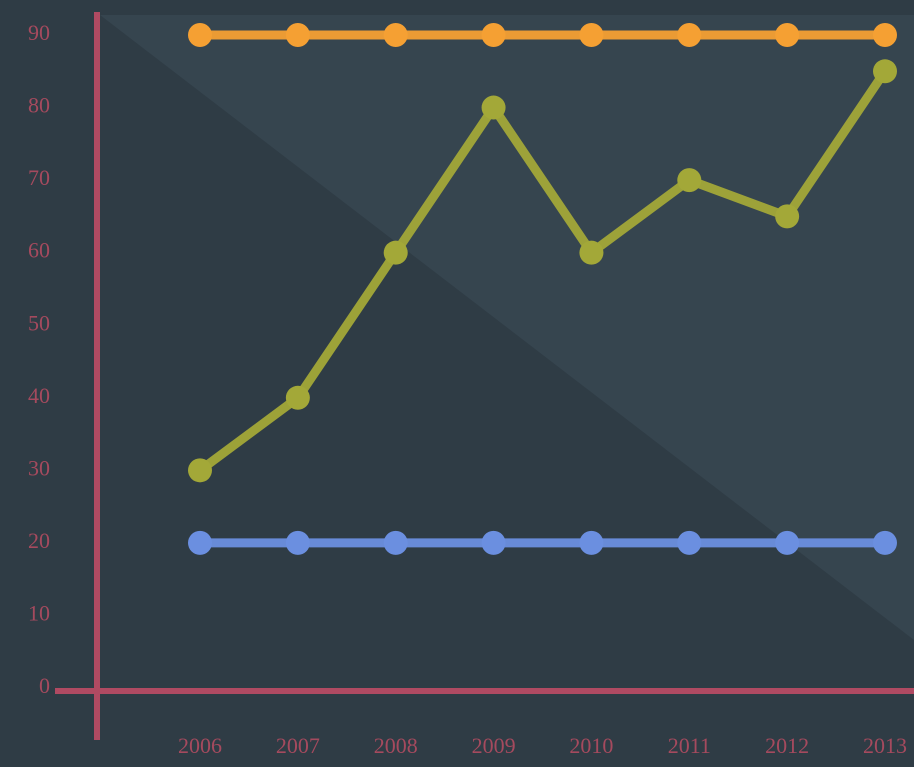 Image resolution: width=914 pixels, height=767 pixels. What do you see at coordinates (298, 745) in the screenshot?
I see `x-tick-label: 2007` at bounding box center [298, 745].